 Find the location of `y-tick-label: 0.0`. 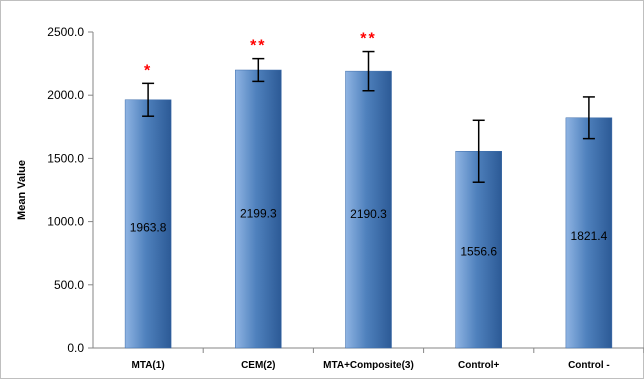

y-tick-label: 0.0 is located at coordinates (75, 348).